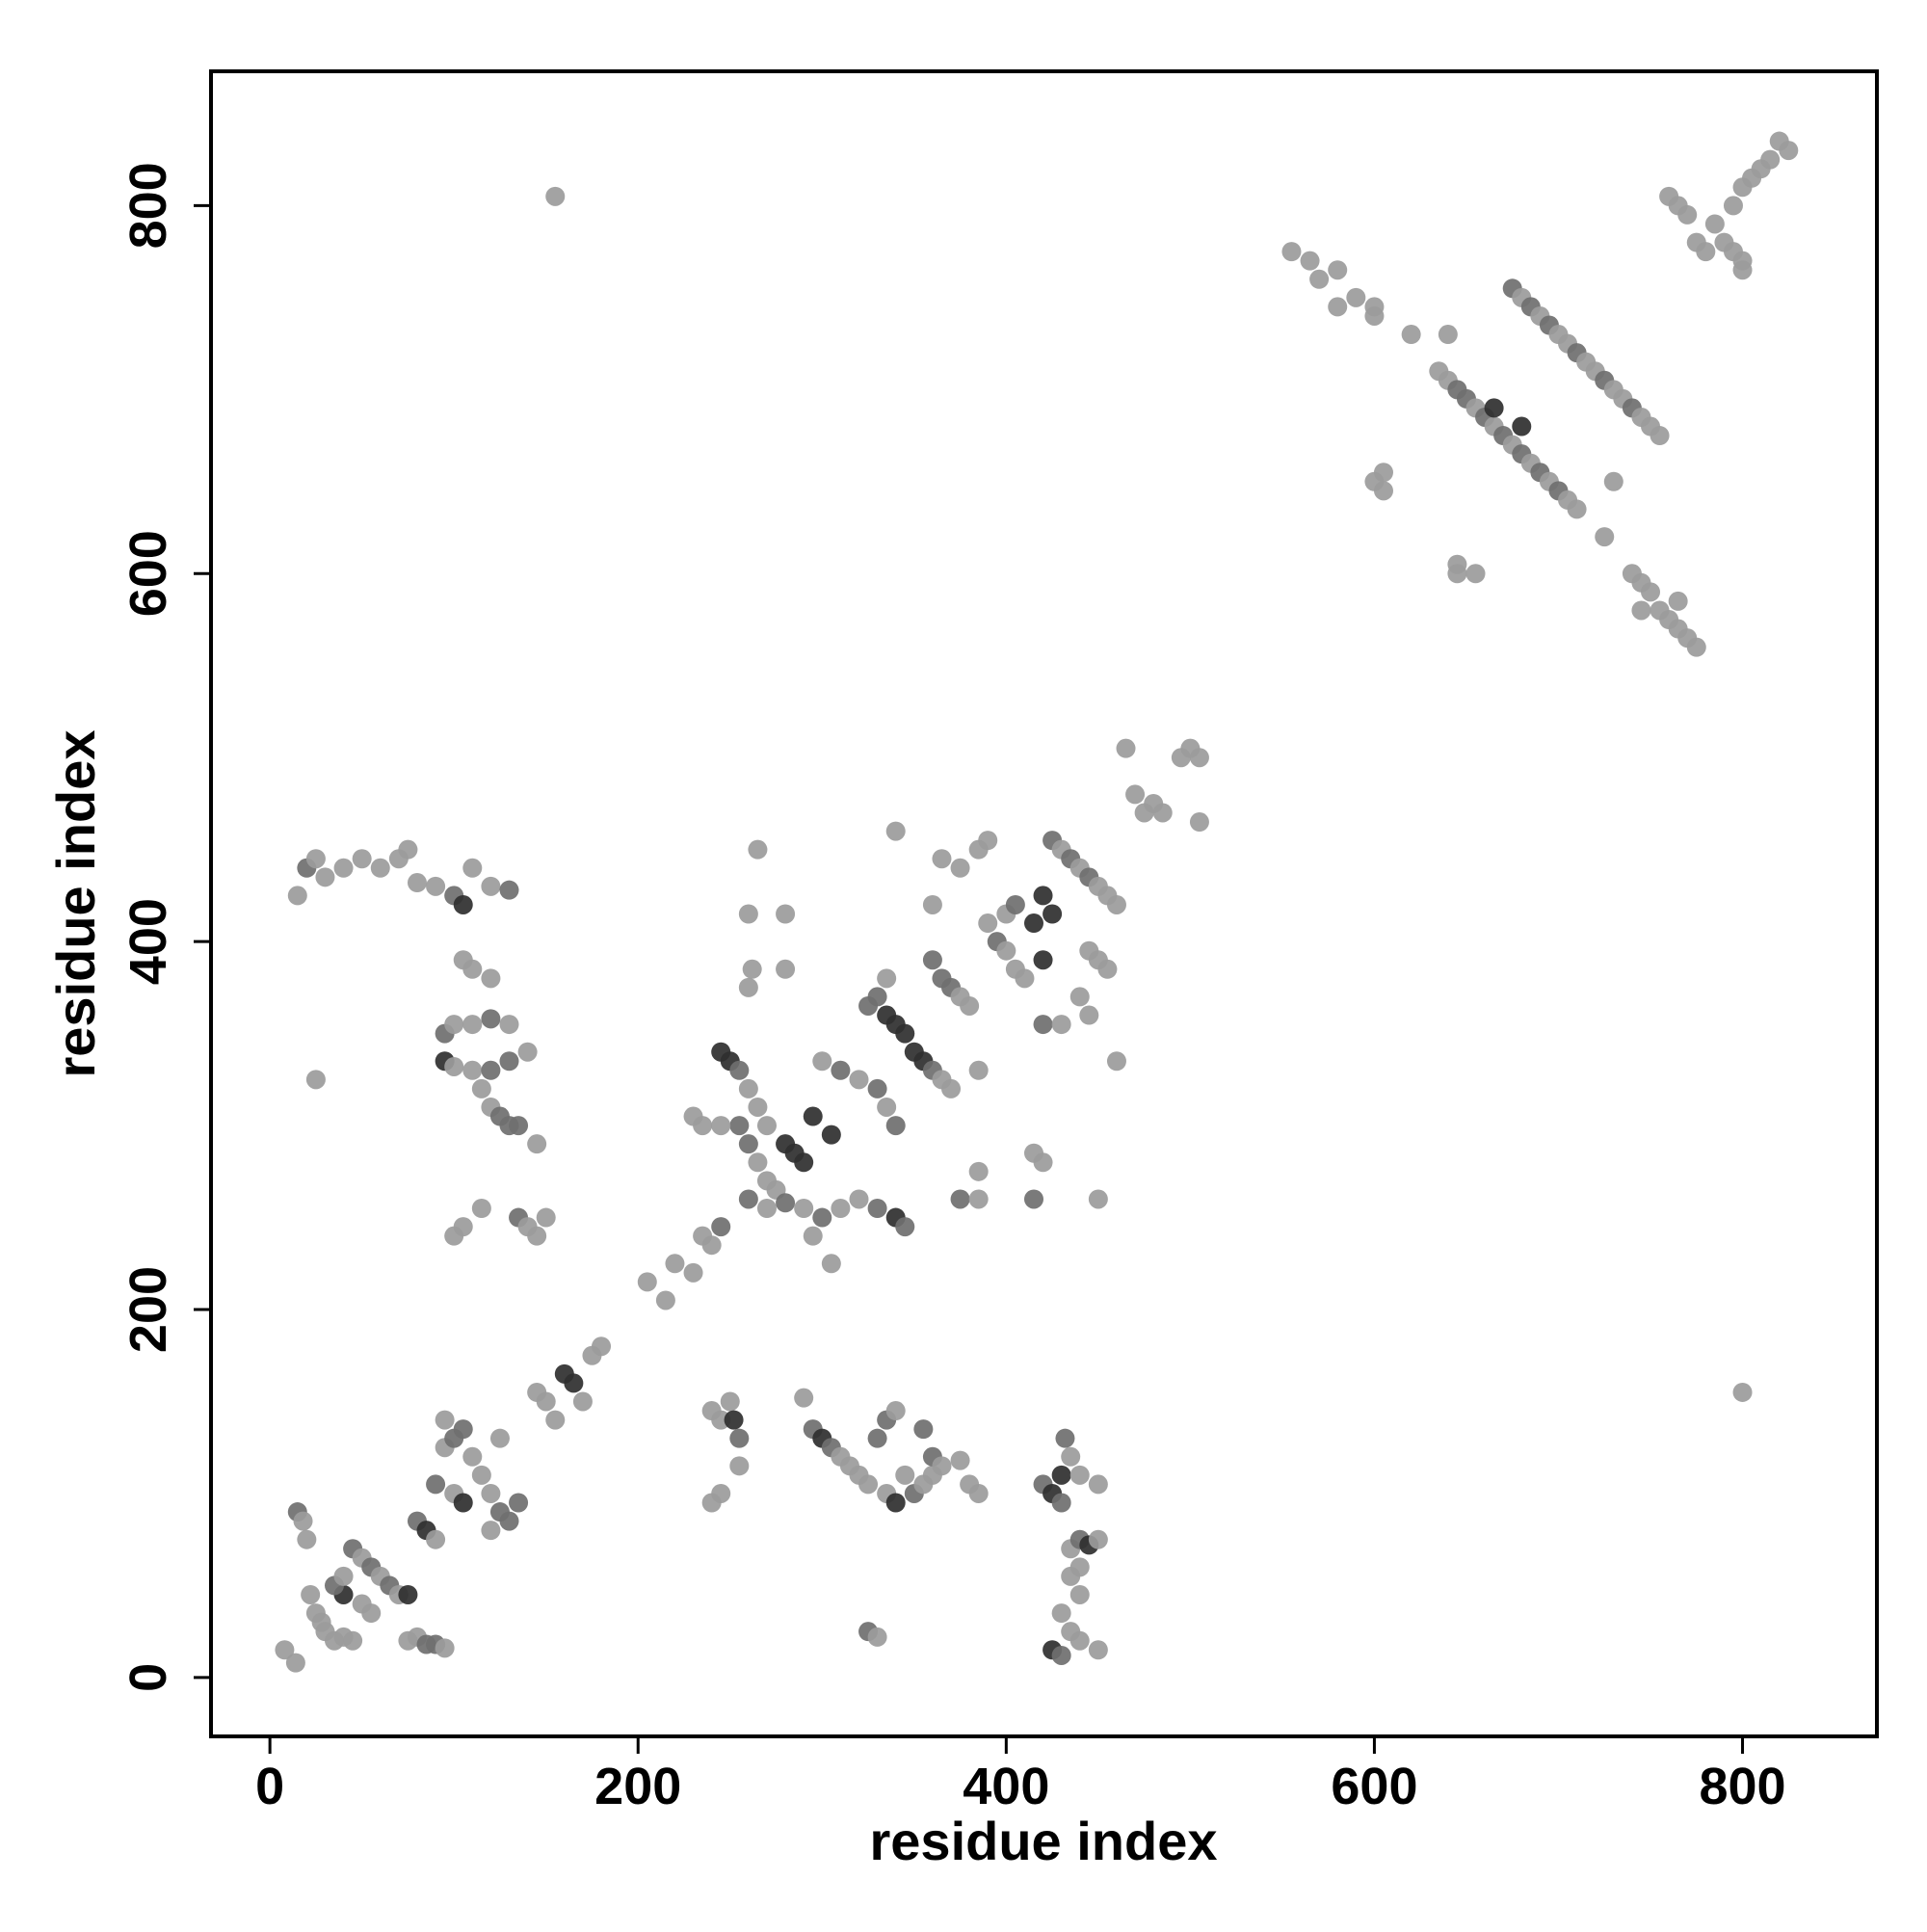 Image resolution: width=1927 pixels, height=1932 pixels. Describe the element at coordinates (148, 941) in the screenshot. I see `y-tick-label: 400` at that location.